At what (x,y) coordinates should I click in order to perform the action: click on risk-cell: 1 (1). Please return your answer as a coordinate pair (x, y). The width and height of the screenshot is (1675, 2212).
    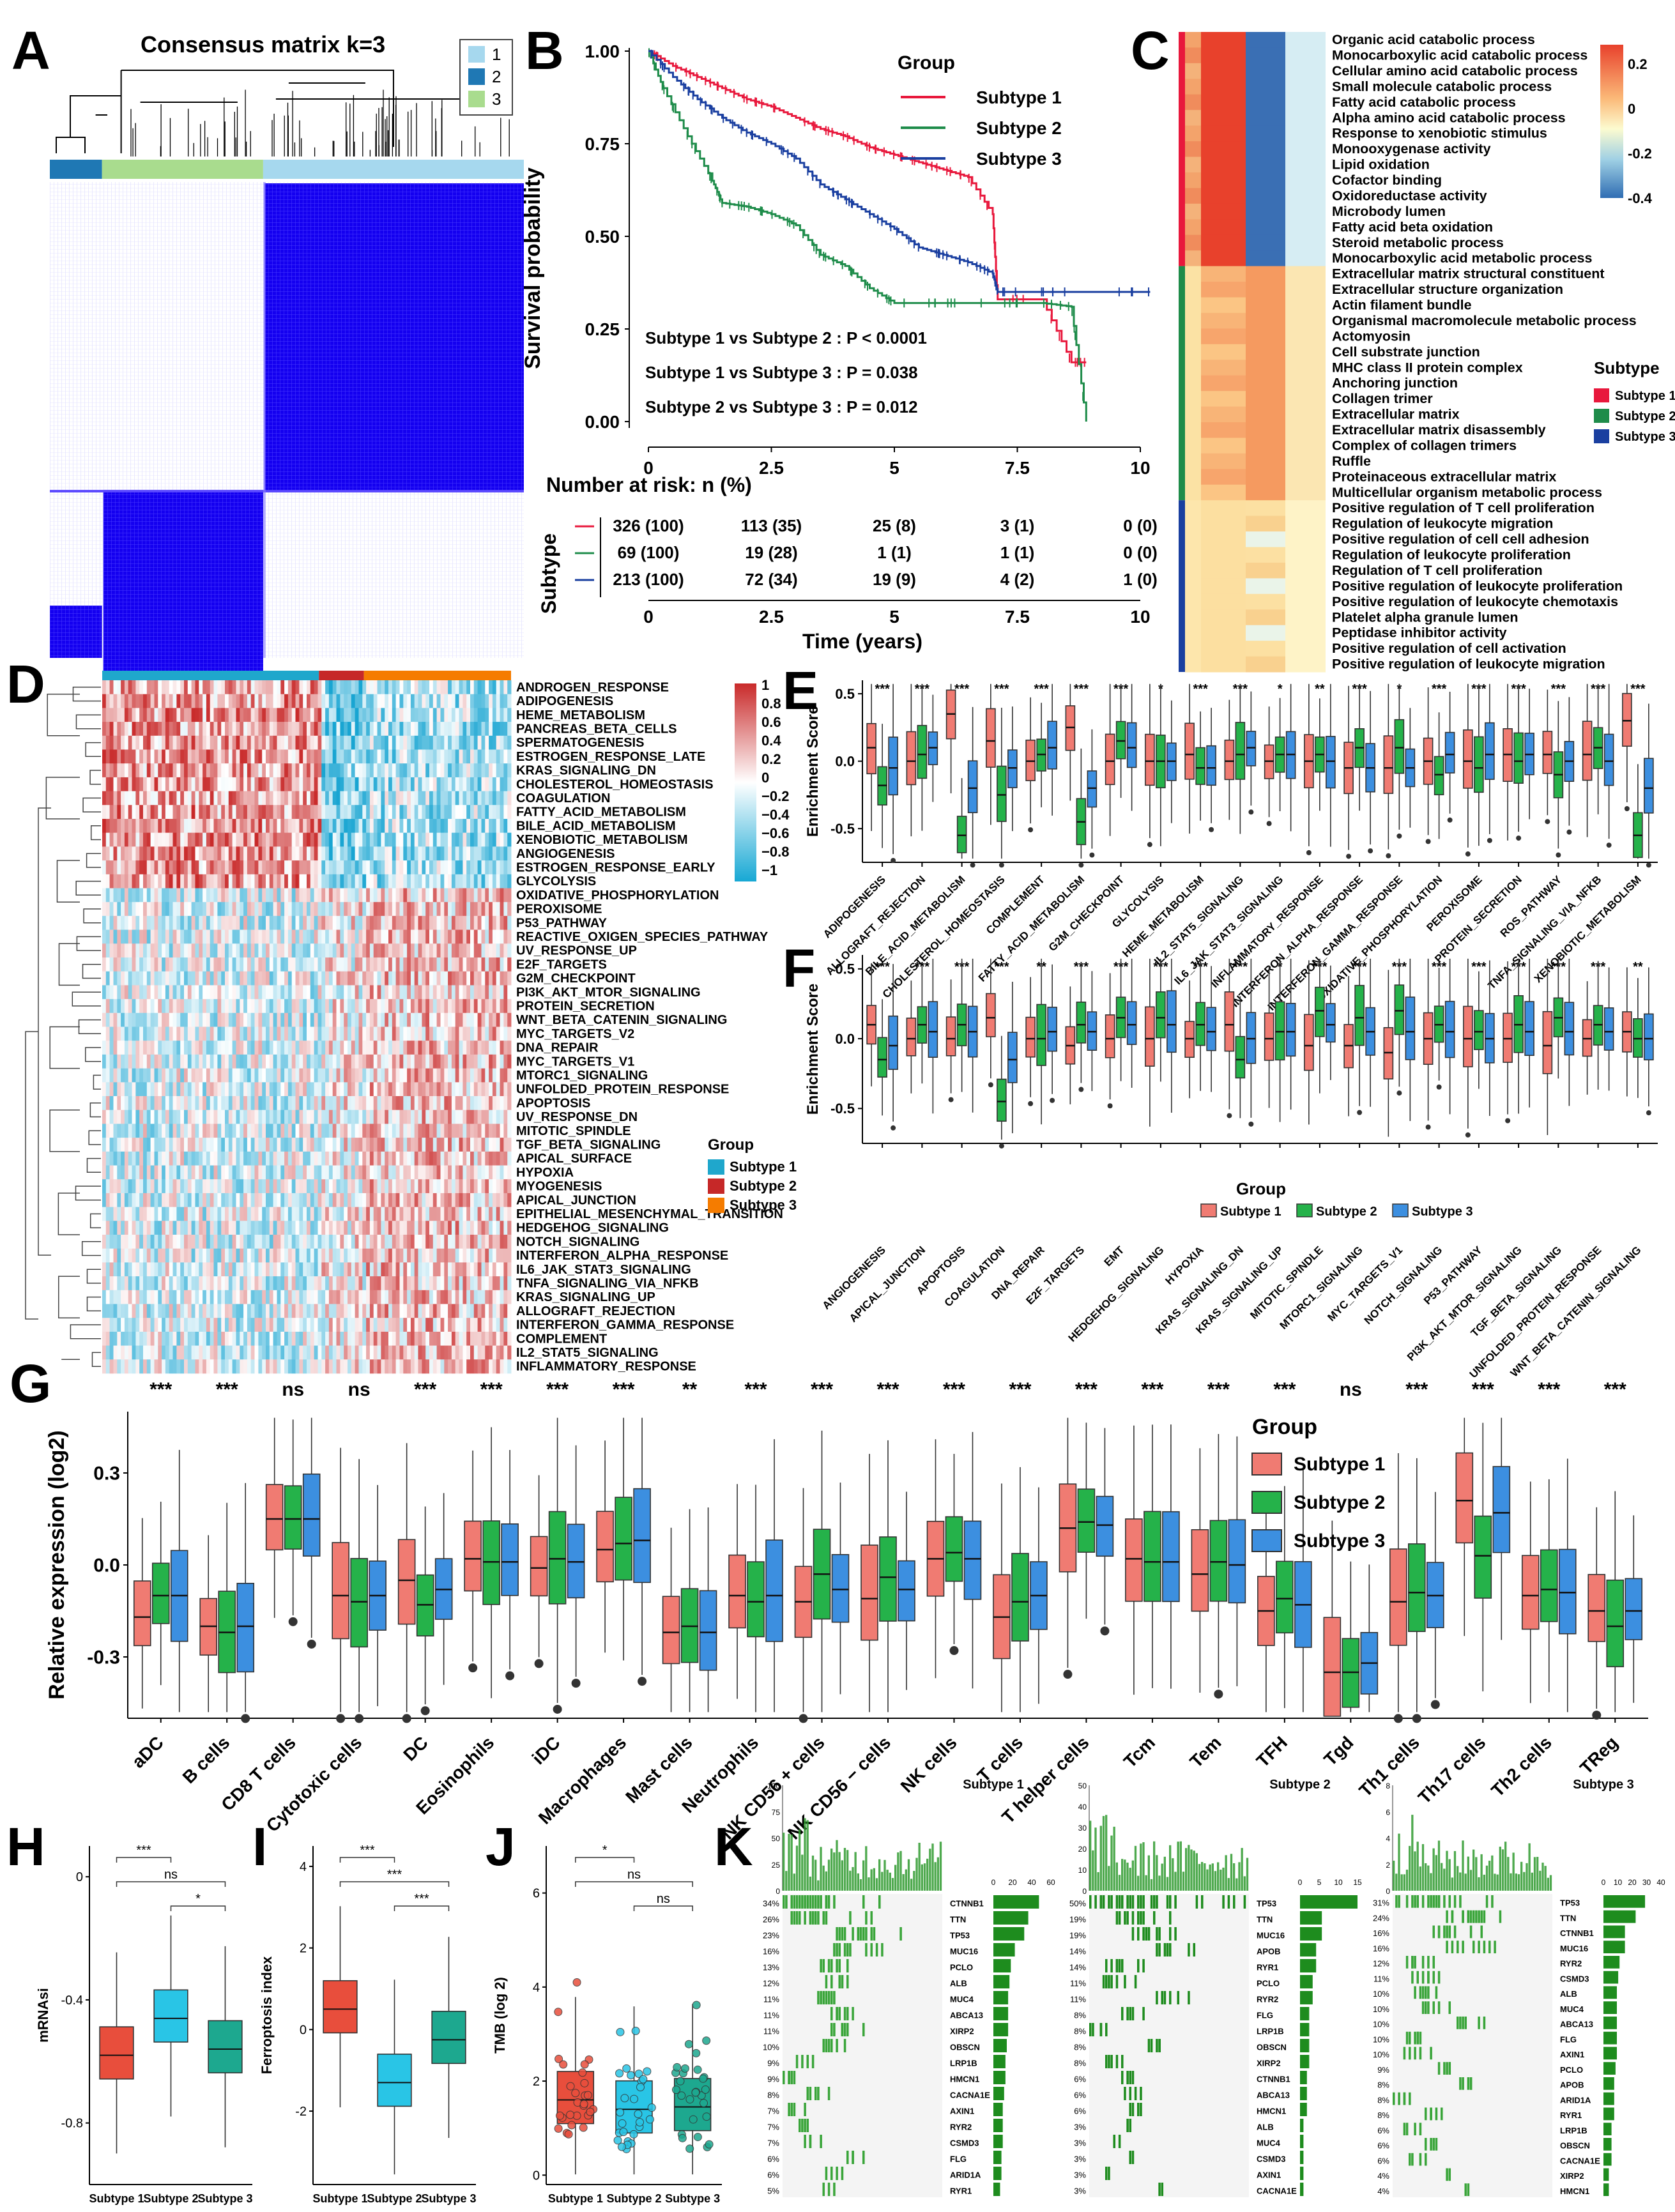
    Looking at the image, I should click on (894, 552).